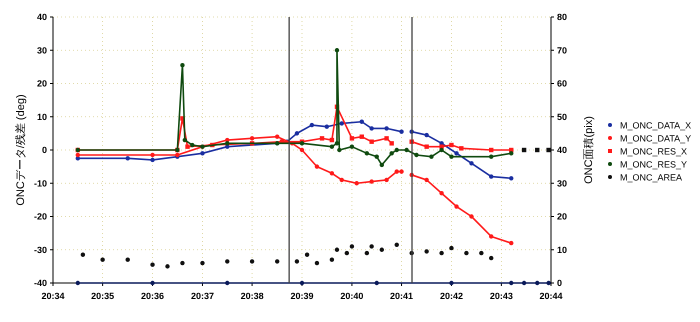 This screenshot has height=322, width=700. What do you see at coordinates (402, 296) in the screenshot?
I see `x-tick-label: 20:41` at bounding box center [402, 296].